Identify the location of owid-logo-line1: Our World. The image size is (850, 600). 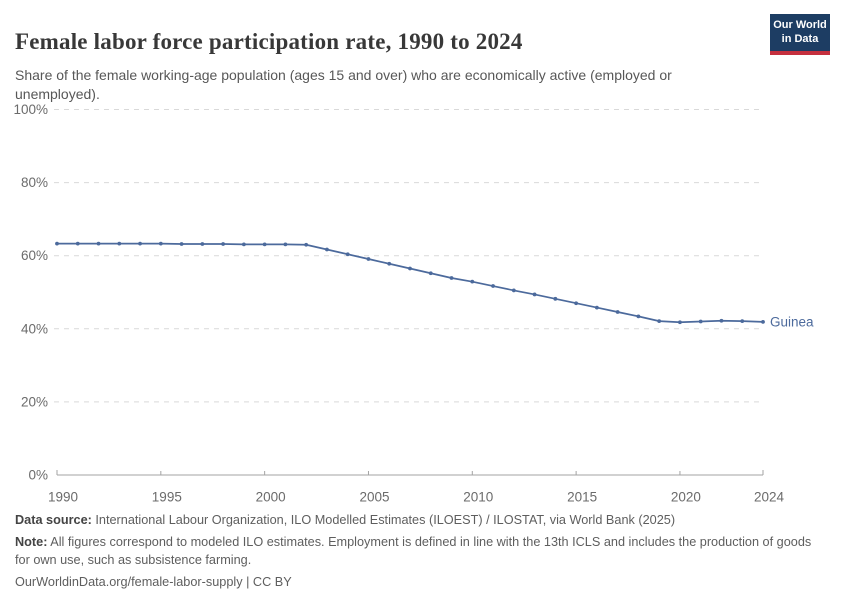
(800, 25).